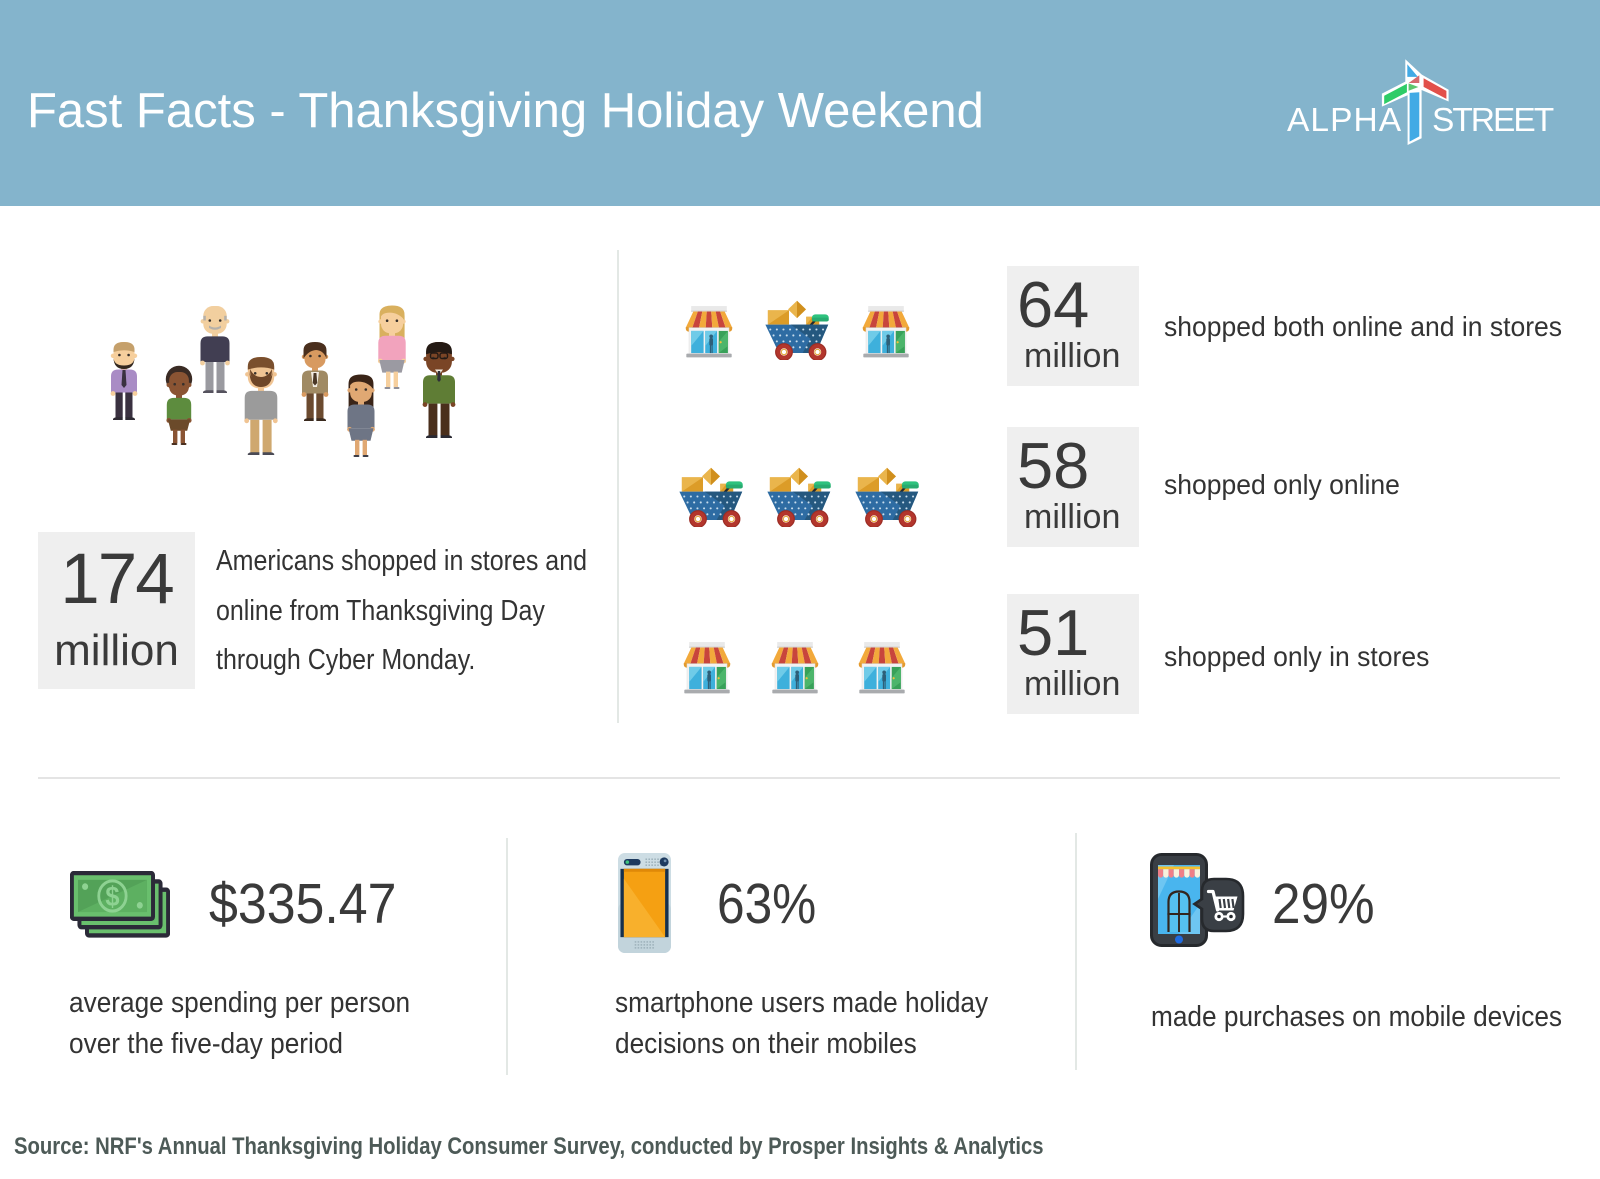 The image size is (1600, 1179). Describe the element at coordinates (1493, 120) in the screenshot. I see `svg-text: STREET` at that location.